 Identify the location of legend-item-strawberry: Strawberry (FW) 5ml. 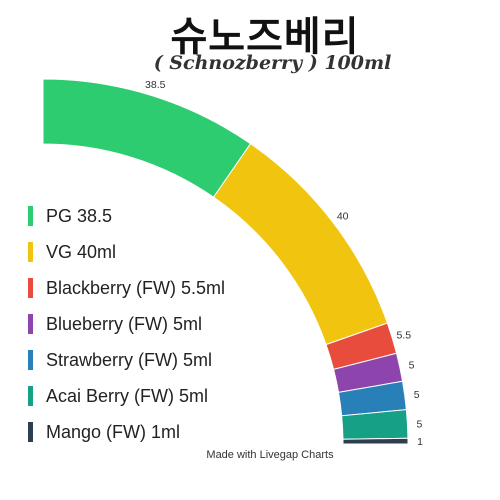
(126, 360).